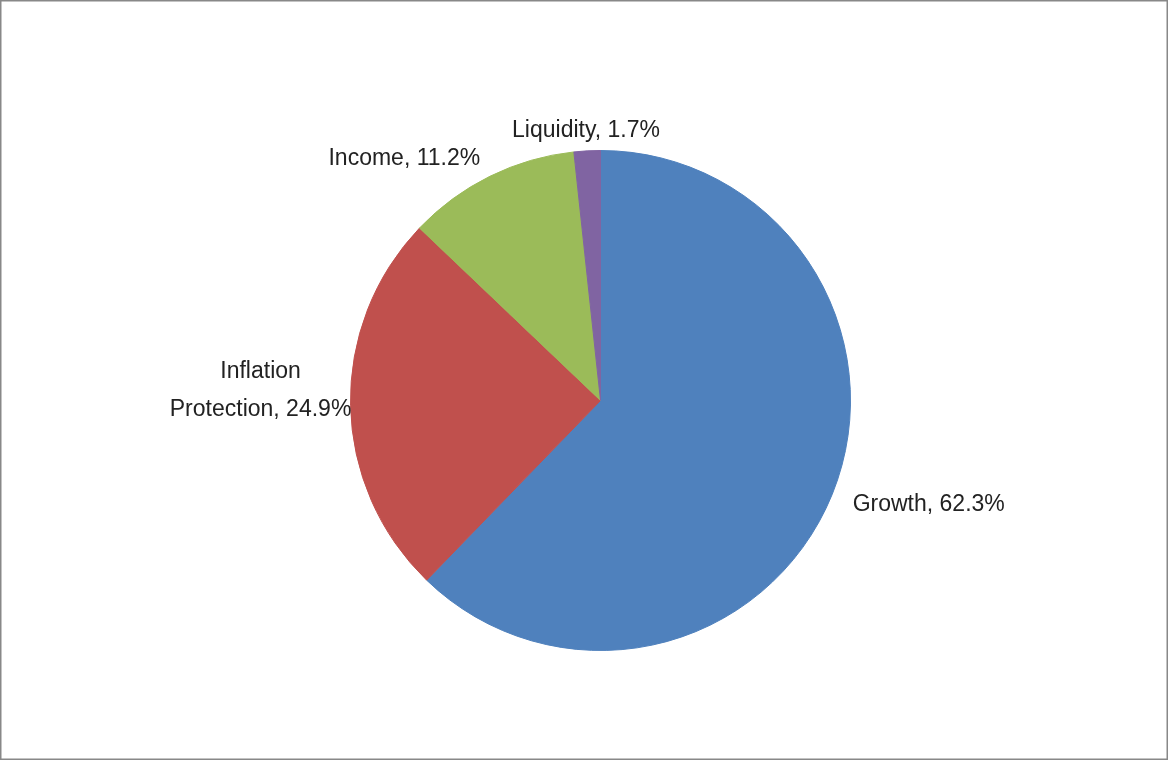 This screenshot has width=1168, height=760. Describe the element at coordinates (586, 128) in the screenshot. I see `slice-label: Liquidity, 1.7%` at that location.